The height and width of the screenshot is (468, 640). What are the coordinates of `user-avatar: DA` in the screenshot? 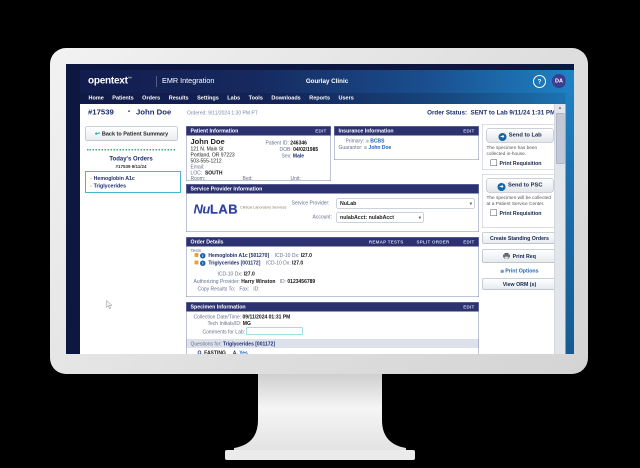 It's located at (559, 81).